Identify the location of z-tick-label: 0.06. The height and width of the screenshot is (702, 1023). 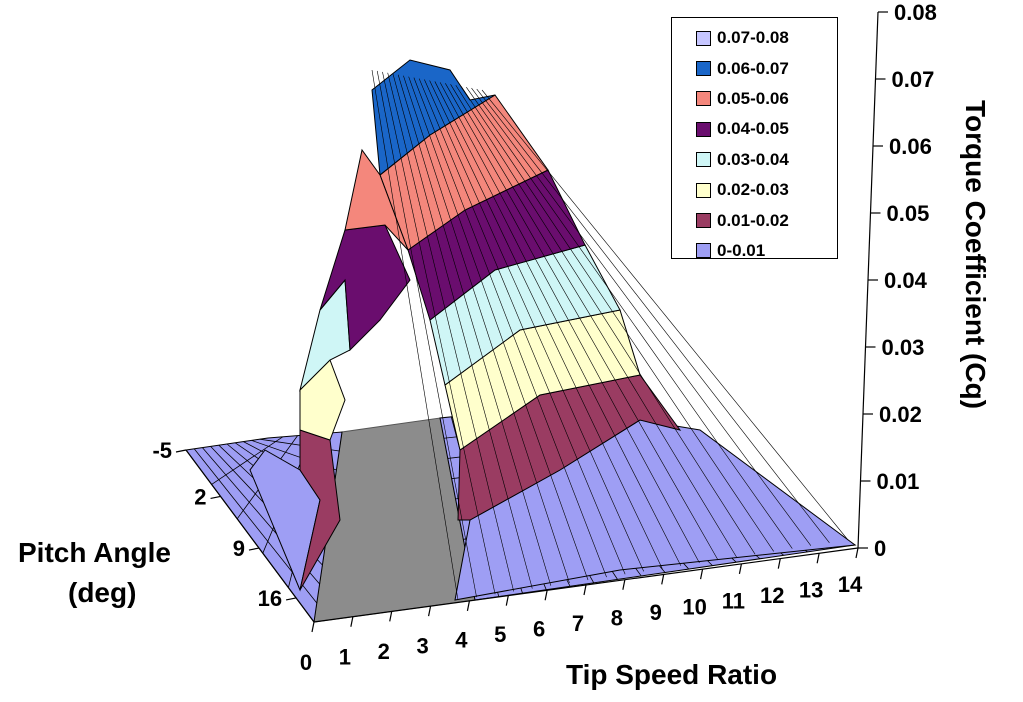
(910, 146).